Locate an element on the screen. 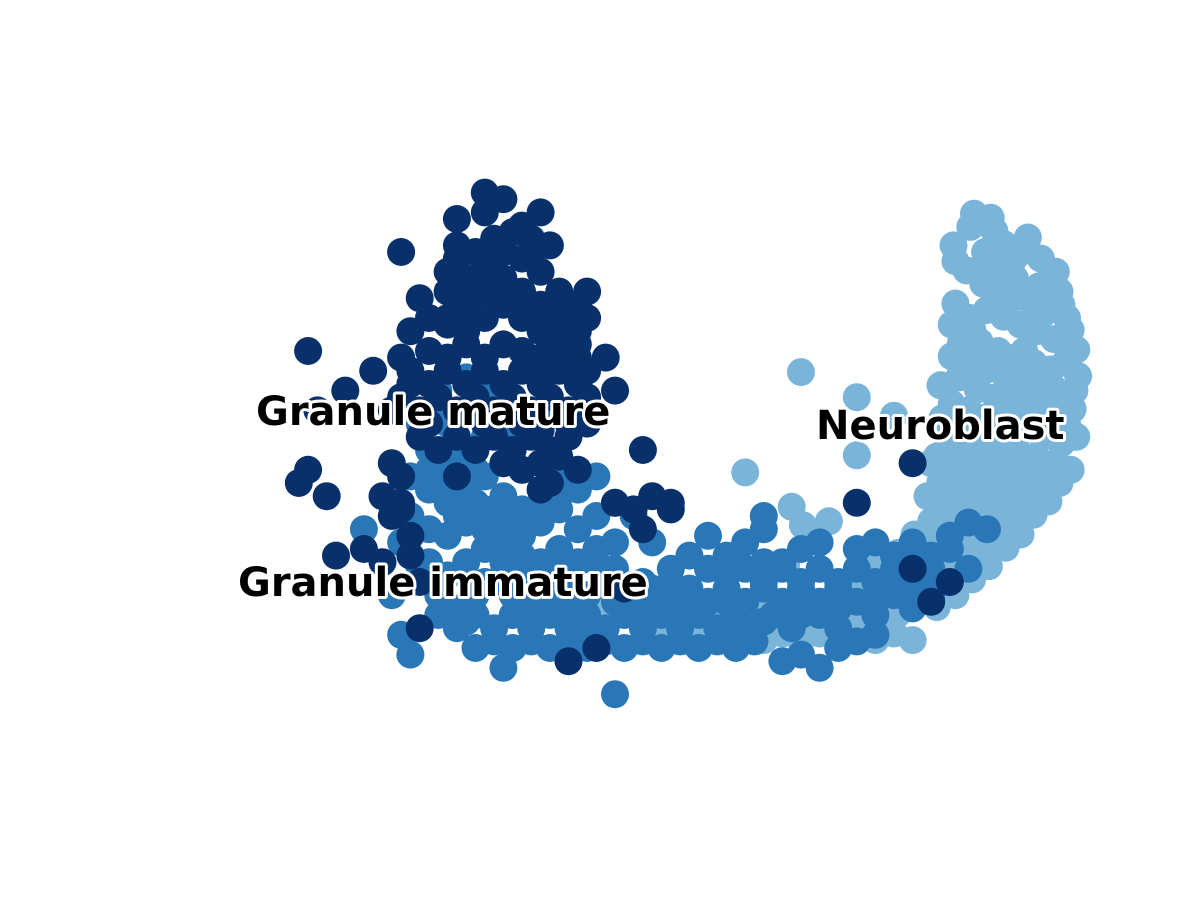 The height and width of the screenshot is (900, 1200). cluster-label-neuroblast: Neuroblast is located at coordinates (940, 426).